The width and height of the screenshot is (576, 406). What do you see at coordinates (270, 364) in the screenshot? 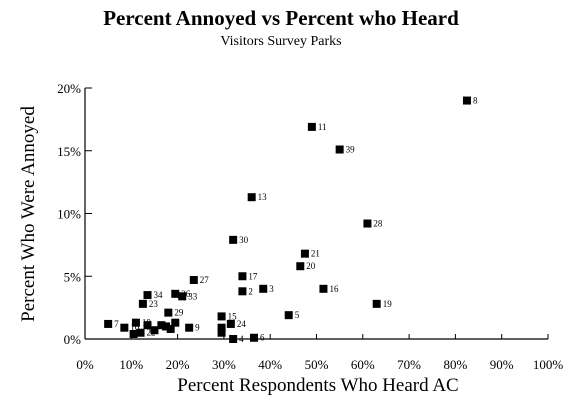
I see `x-tick-label: 40%` at bounding box center [270, 364].